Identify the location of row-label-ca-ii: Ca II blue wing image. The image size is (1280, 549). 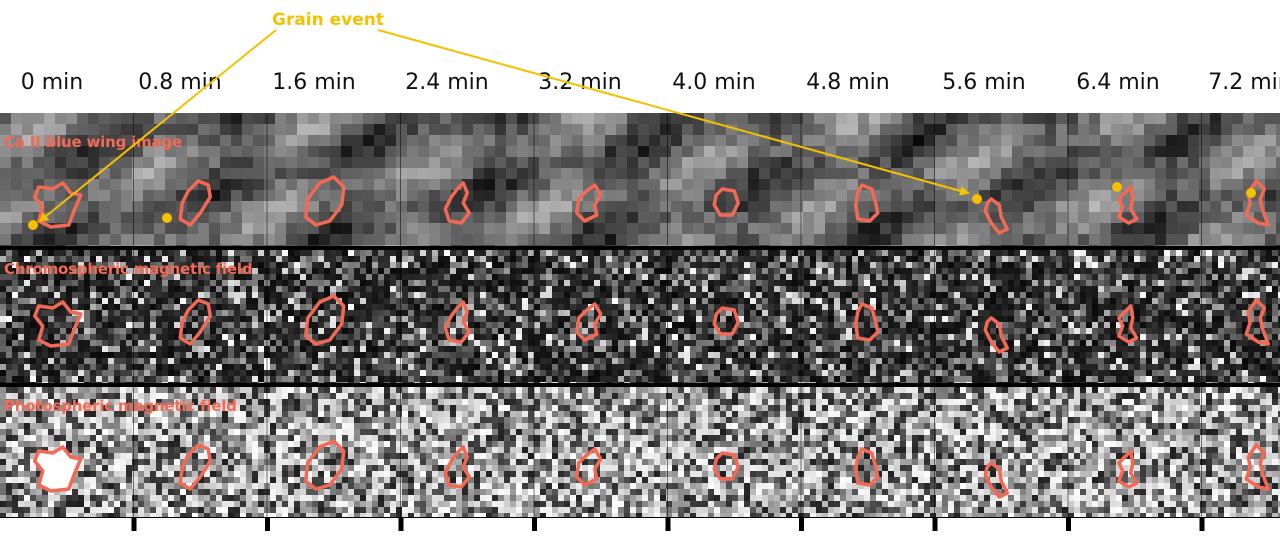
(93, 142).